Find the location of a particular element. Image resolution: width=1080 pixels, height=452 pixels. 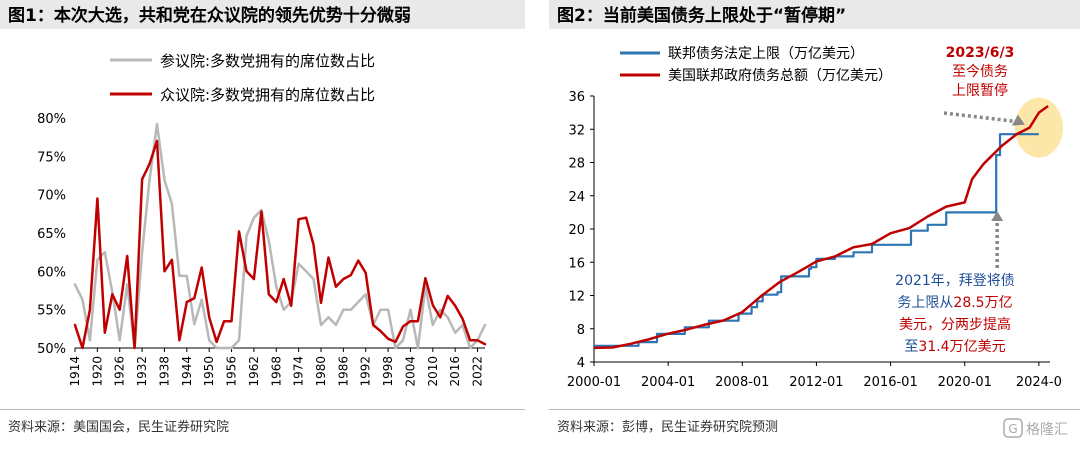

chart1-source: 资料来源：美国国会，民生证券研究院 is located at coordinates (118, 427).